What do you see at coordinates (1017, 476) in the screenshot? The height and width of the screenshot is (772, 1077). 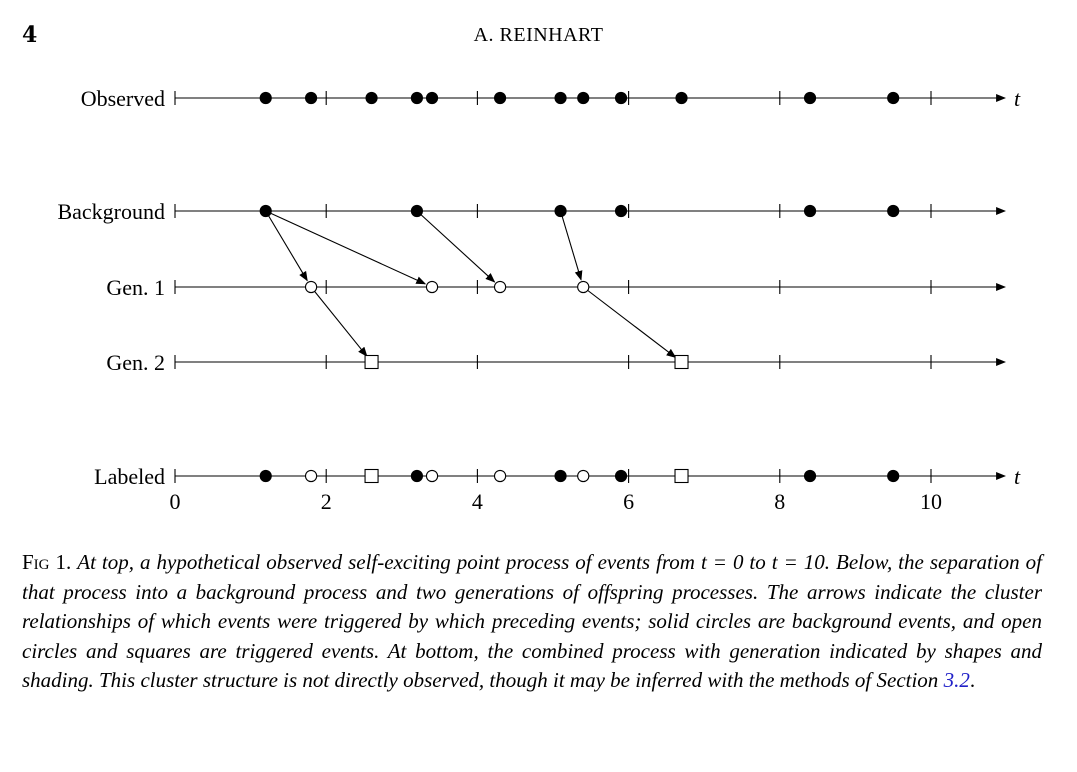 I see `time-label-labeled: t` at bounding box center [1017, 476].